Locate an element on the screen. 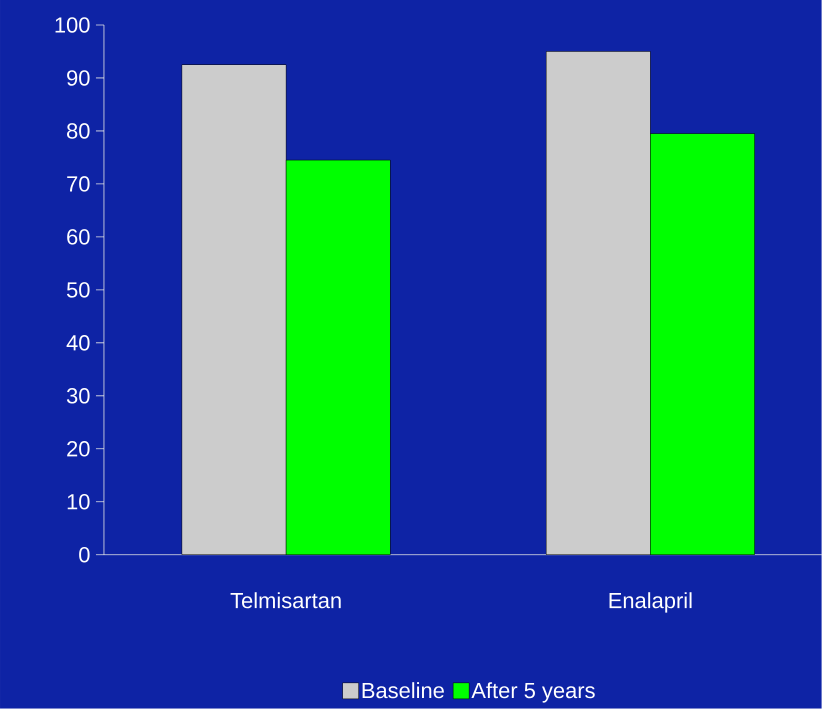 This screenshot has width=822, height=709. x-tick-label: Telmisartan is located at coordinates (285, 600).